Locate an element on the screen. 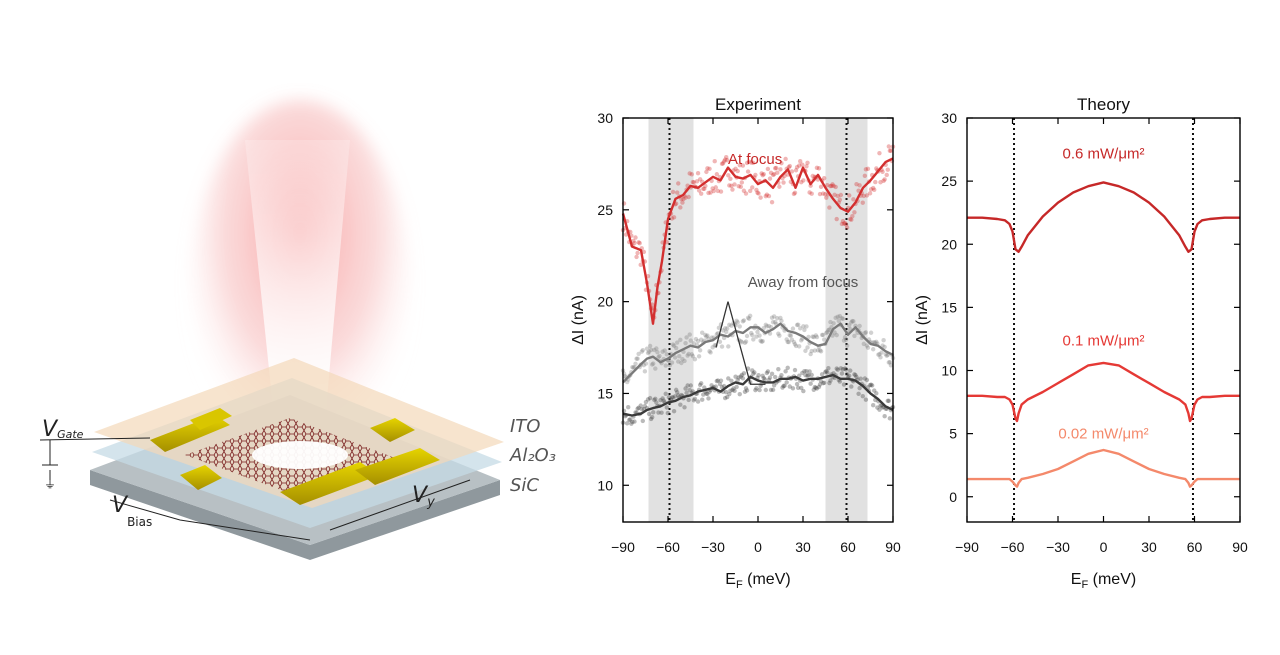 This screenshot has height=655, width=1280. reference-lines is located at coordinates (1103, 320).